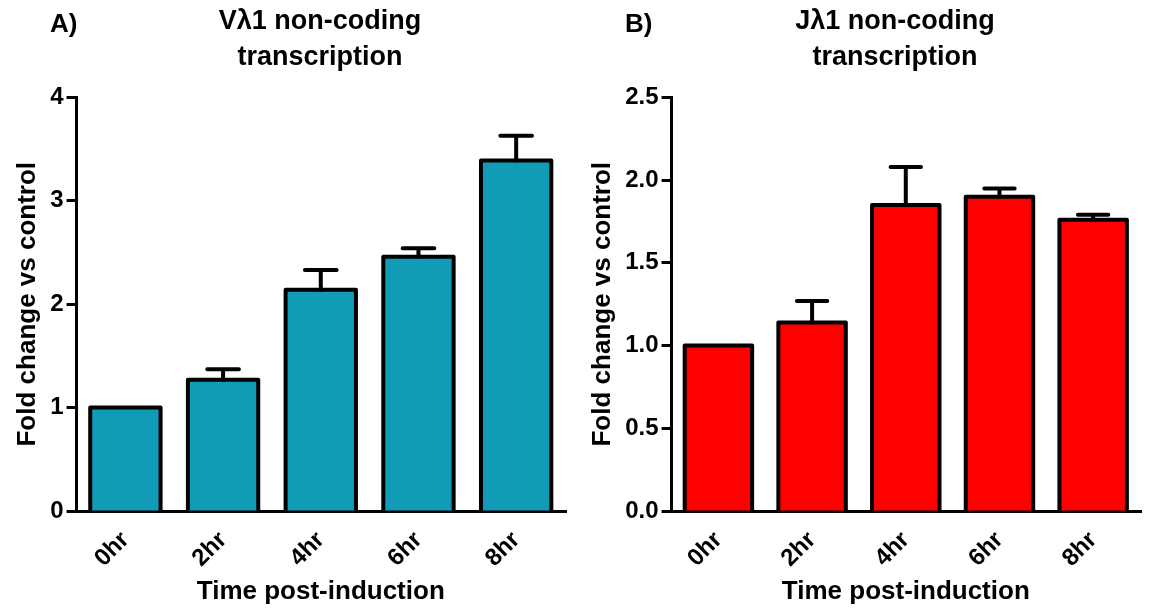 This screenshot has width=1150, height=611. What do you see at coordinates (57, 96) in the screenshot?
I see `y-tick-label: 4` at bounding box center [57, 96].